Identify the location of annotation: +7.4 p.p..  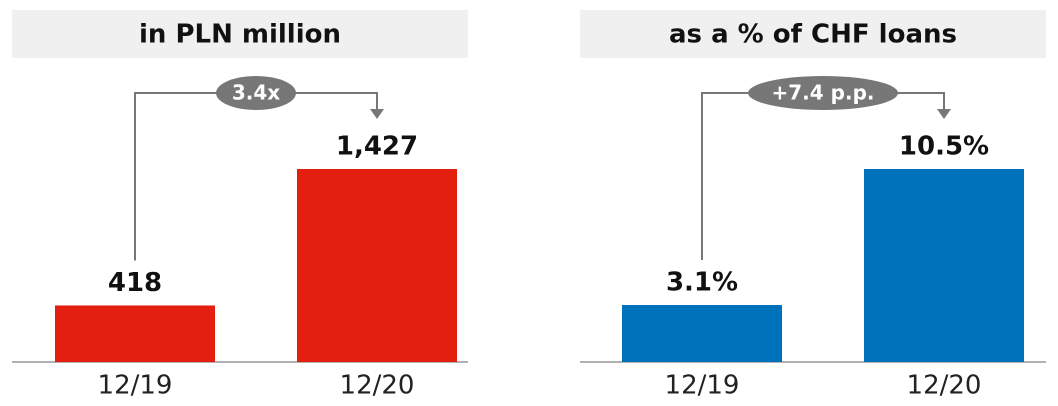
(823, 93).